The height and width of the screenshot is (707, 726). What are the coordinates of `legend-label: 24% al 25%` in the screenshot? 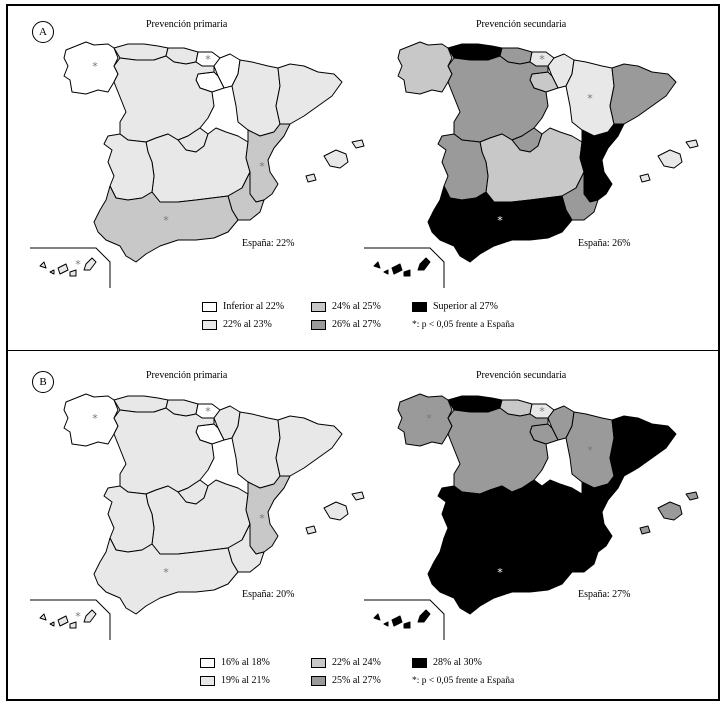 It's located at (356, 306).